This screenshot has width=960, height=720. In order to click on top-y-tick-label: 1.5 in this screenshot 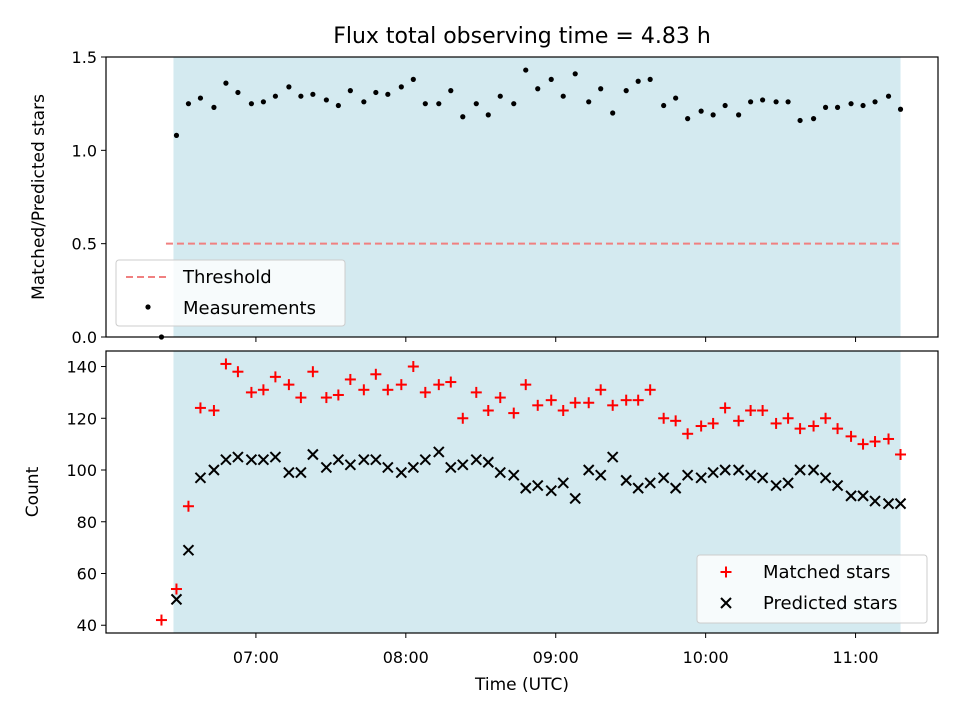, I will do `click(84, 57)`.